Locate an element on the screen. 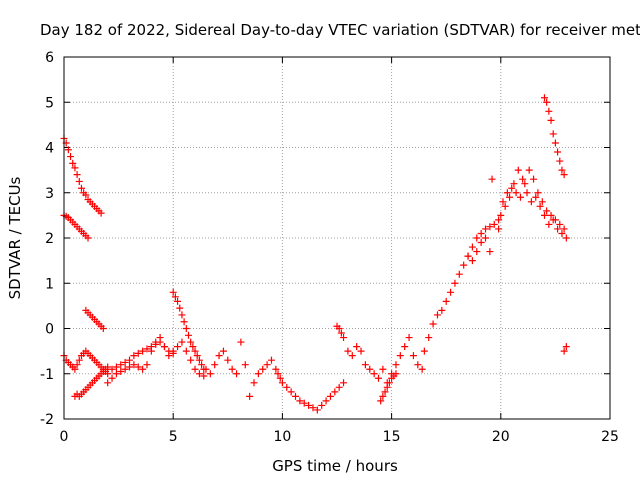  x-tick-label: 0 is located at coordinates (64, 437).